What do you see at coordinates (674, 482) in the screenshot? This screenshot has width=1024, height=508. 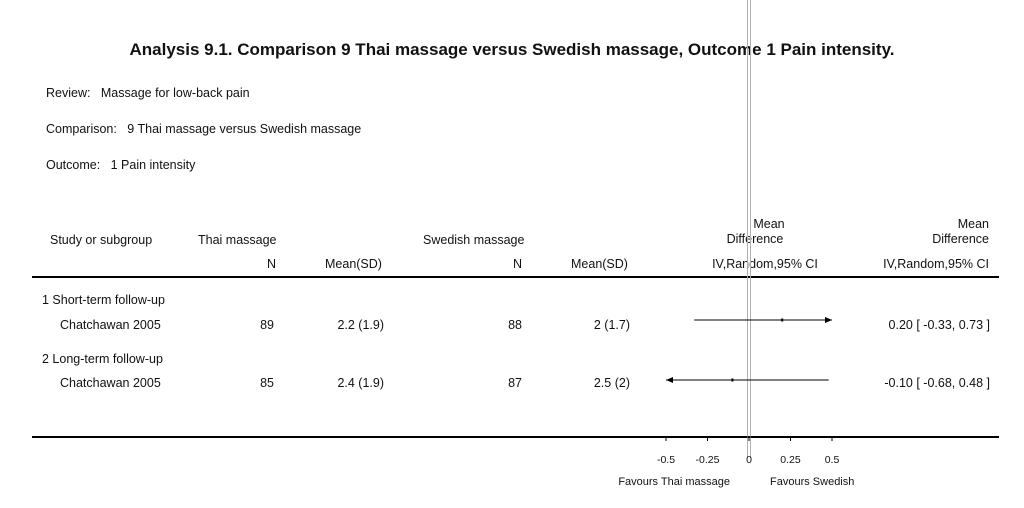 I see `favours-left-label: Favours Thai massage` at bounding box center [674, 482].